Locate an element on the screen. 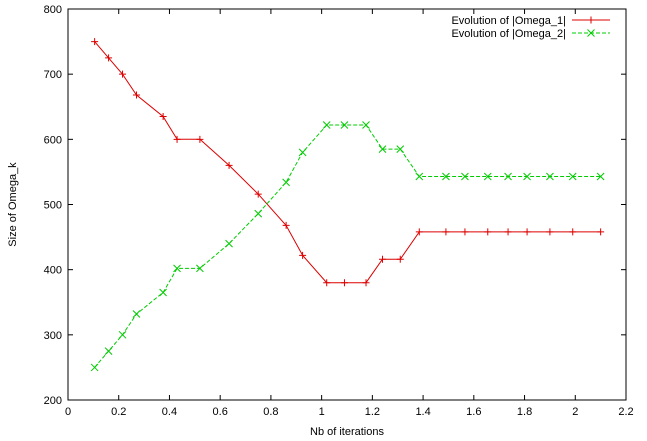 This screenshot has width=647, height=441. legend-label-1: Evolution of |Omega_1| is located at coordinates (508, 21).